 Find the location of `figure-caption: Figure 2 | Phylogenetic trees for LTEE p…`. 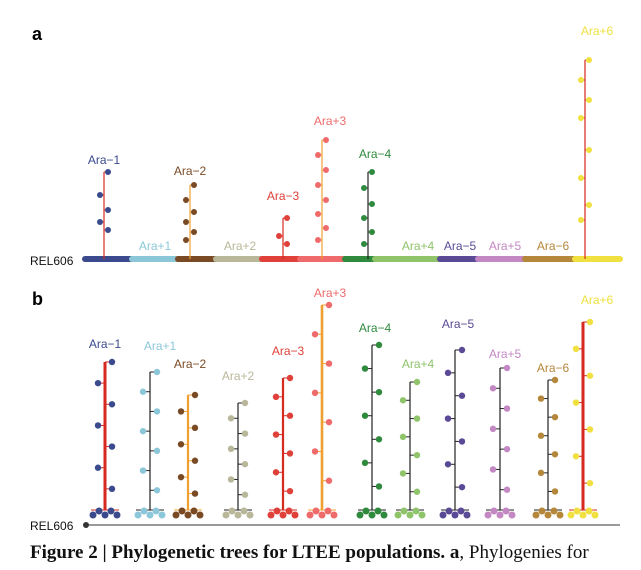

figure-caption: Figure 2 | Phylogenetic trees for LTEE p… is located at coordinates (330, 553).